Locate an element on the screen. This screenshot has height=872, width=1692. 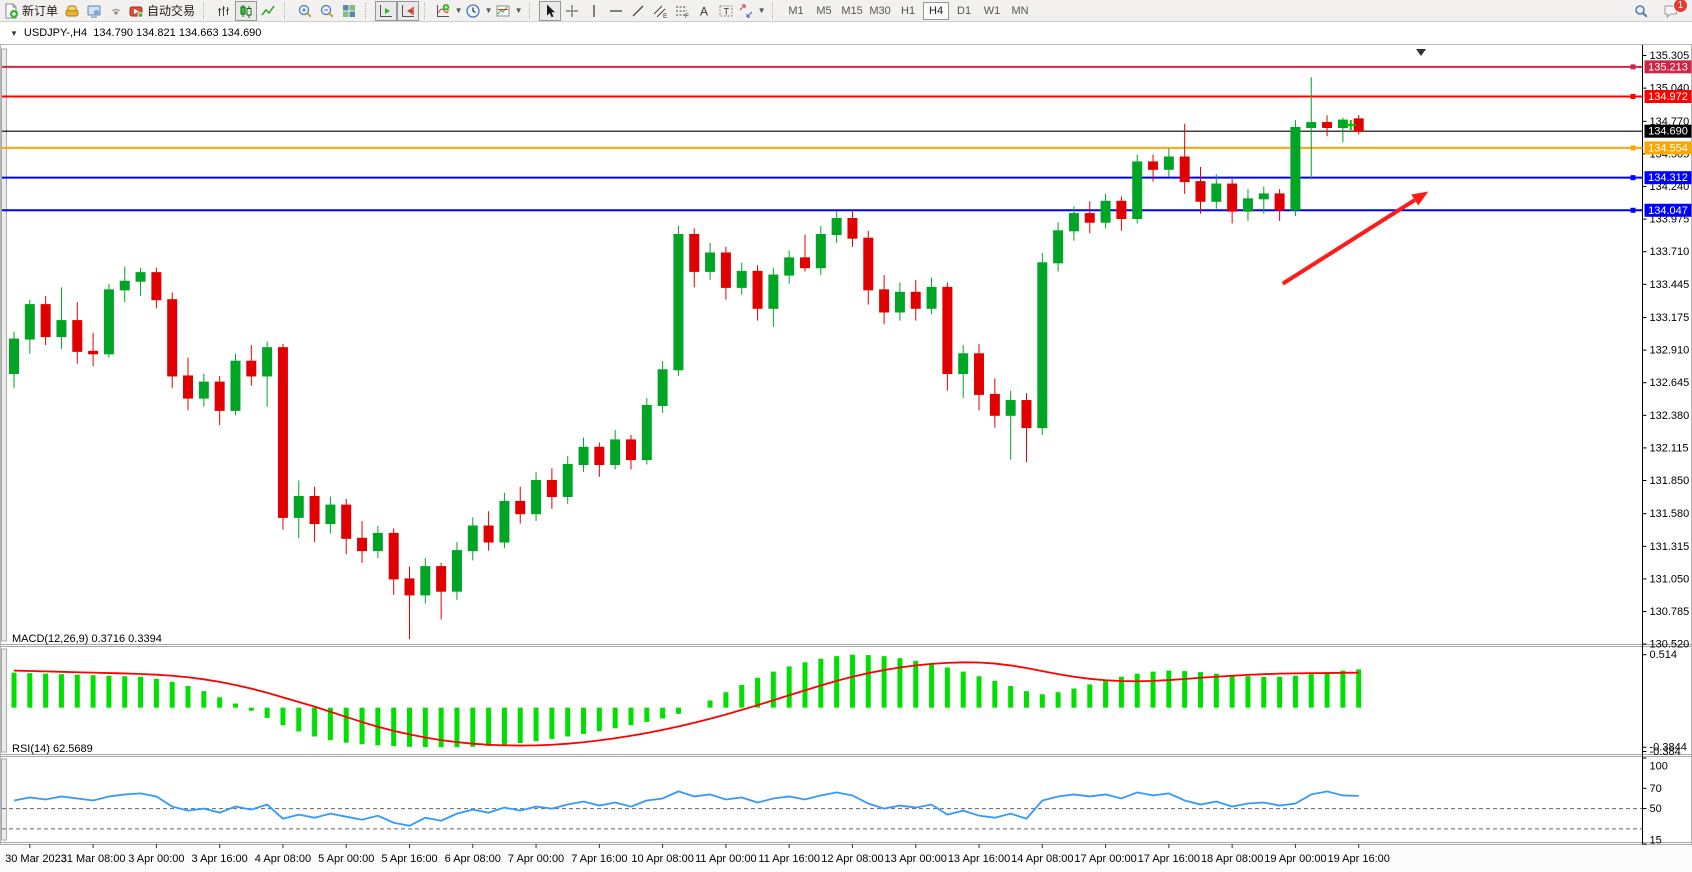
resistance-line-2-handle is located at coordinates (1633, 96).